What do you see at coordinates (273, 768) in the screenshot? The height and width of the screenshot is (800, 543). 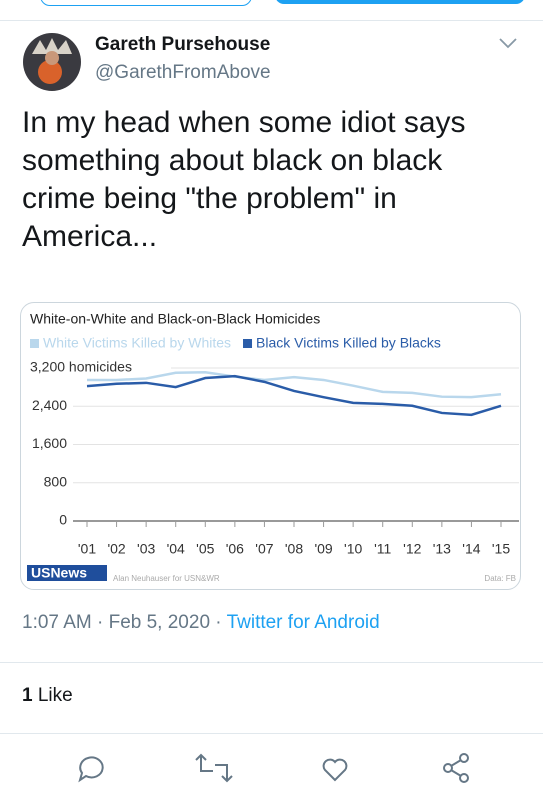 I see `action-bar` at bounding box center [273, 768].